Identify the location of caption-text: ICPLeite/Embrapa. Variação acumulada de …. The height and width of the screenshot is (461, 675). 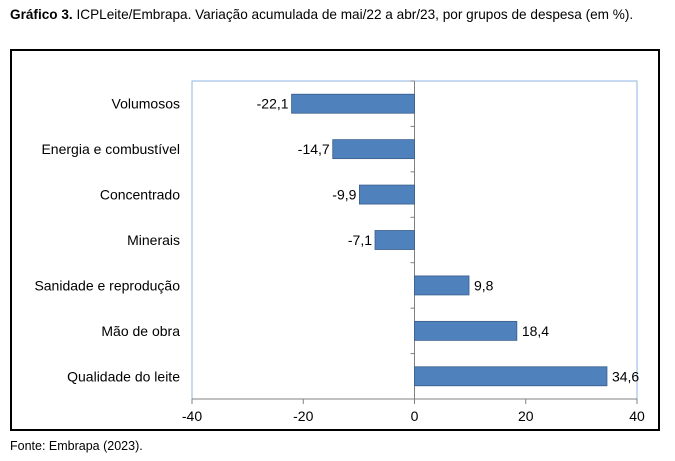
(355, 14).